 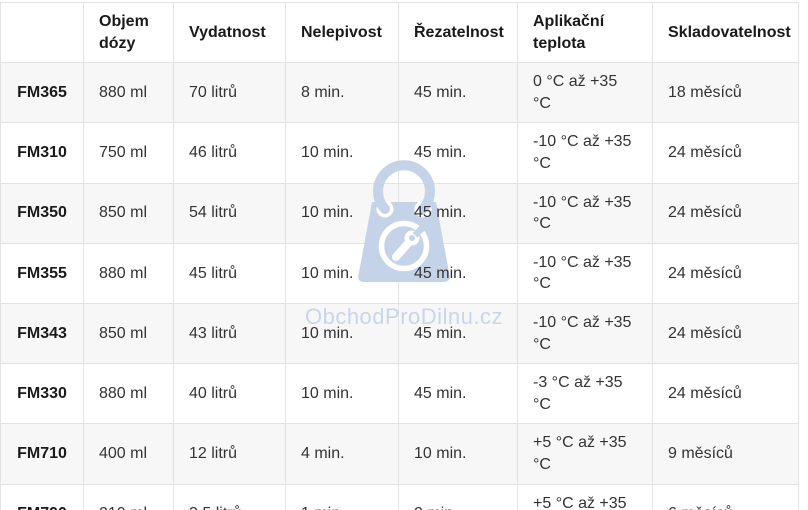 I want to click on spec-cell: 6 měsíců, so click(x=725, y=496).